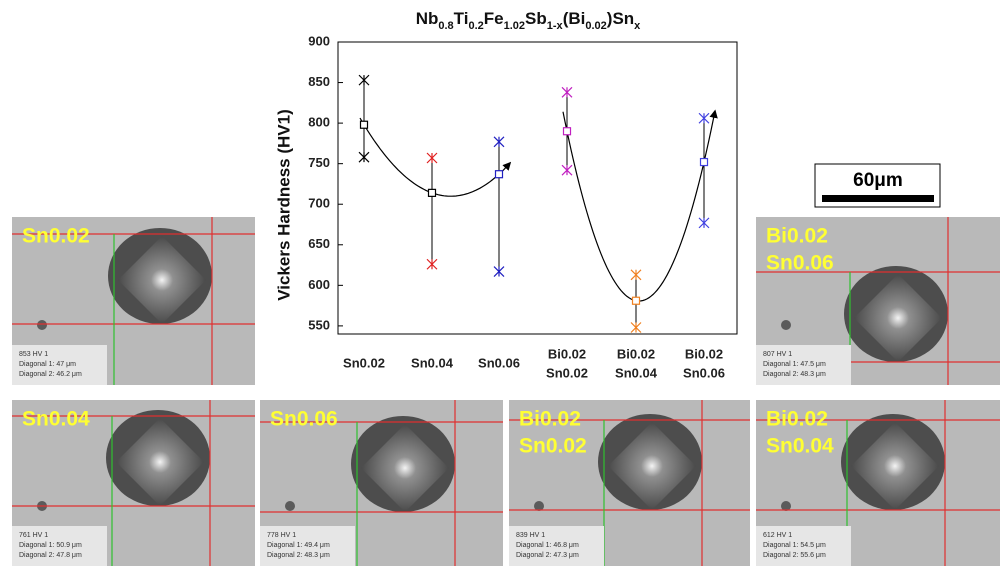 Image resolution: width=1008 pixels, height=574 pixels. I want to click on title-part: Ti, so click(461, 18).